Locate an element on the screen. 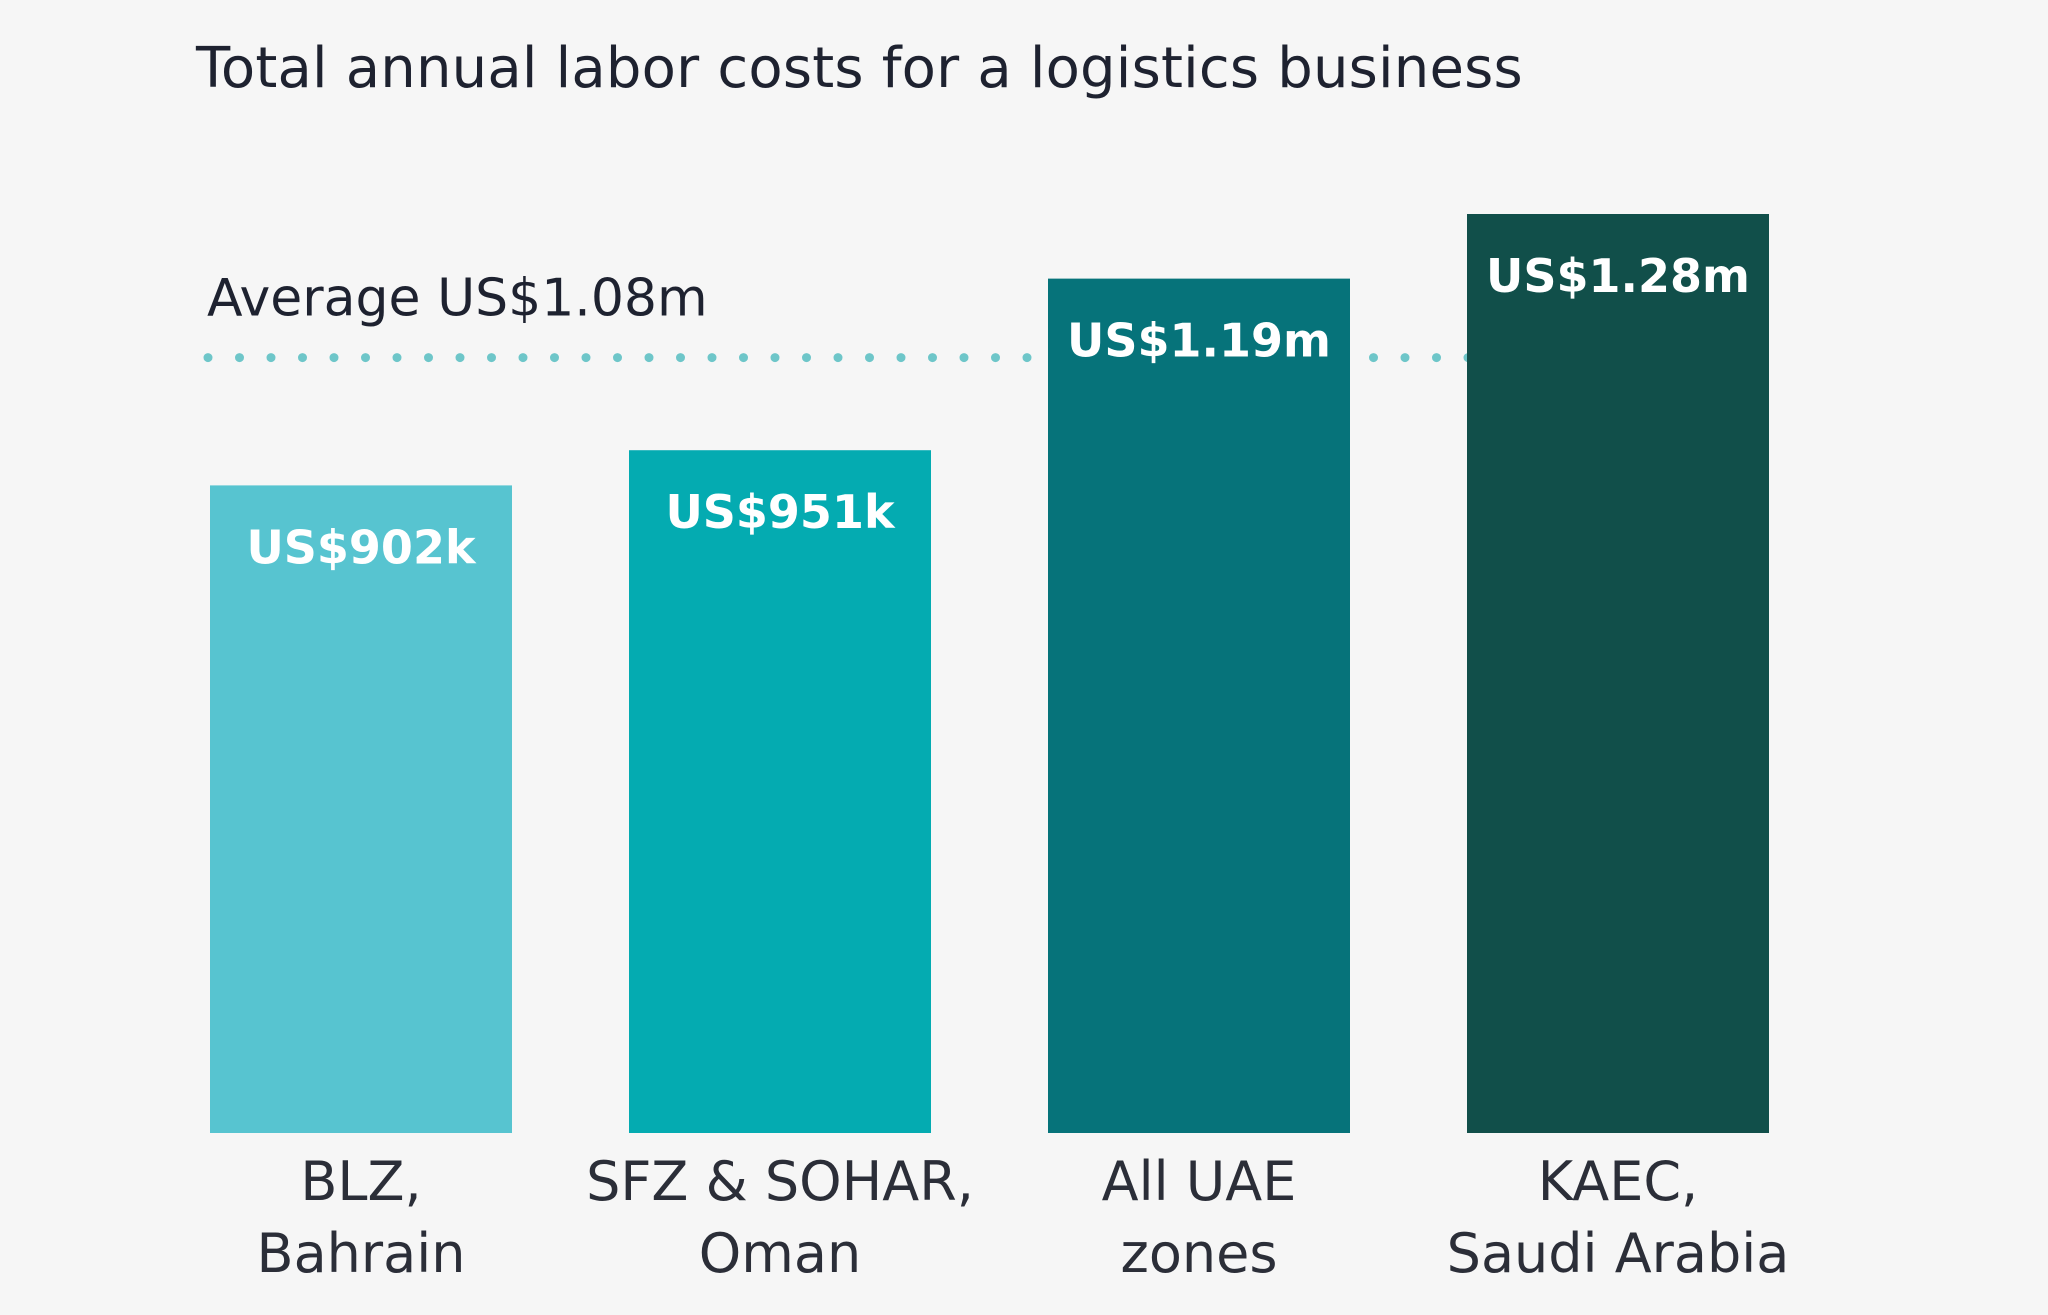 This screenshot has height=1315, width=2048. bar-value-label: US$1.19m is located at coordinates (1199, 341).